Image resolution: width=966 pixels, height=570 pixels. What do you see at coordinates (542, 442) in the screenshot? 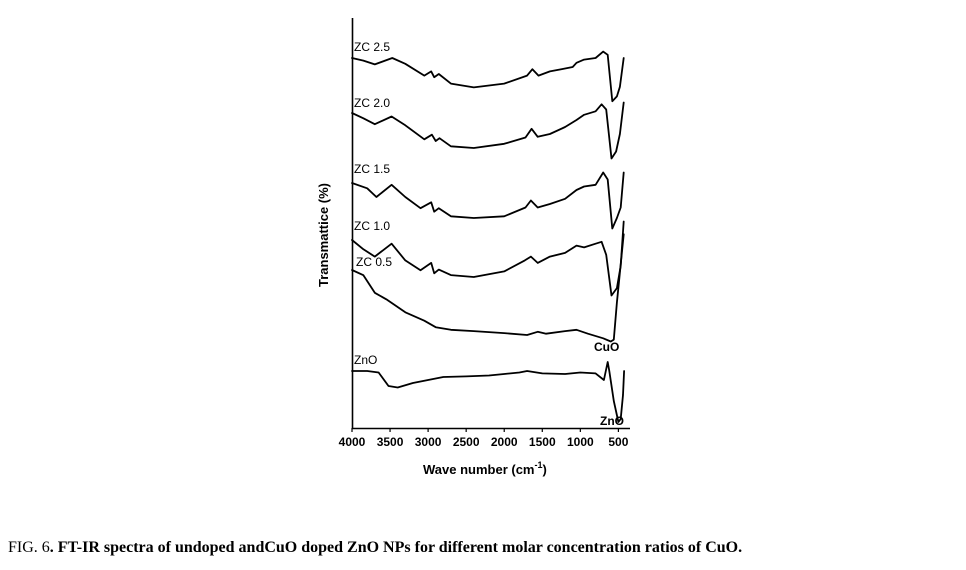
I see `x-tick-label-1500: 1500` at bounding box center [542, 442].